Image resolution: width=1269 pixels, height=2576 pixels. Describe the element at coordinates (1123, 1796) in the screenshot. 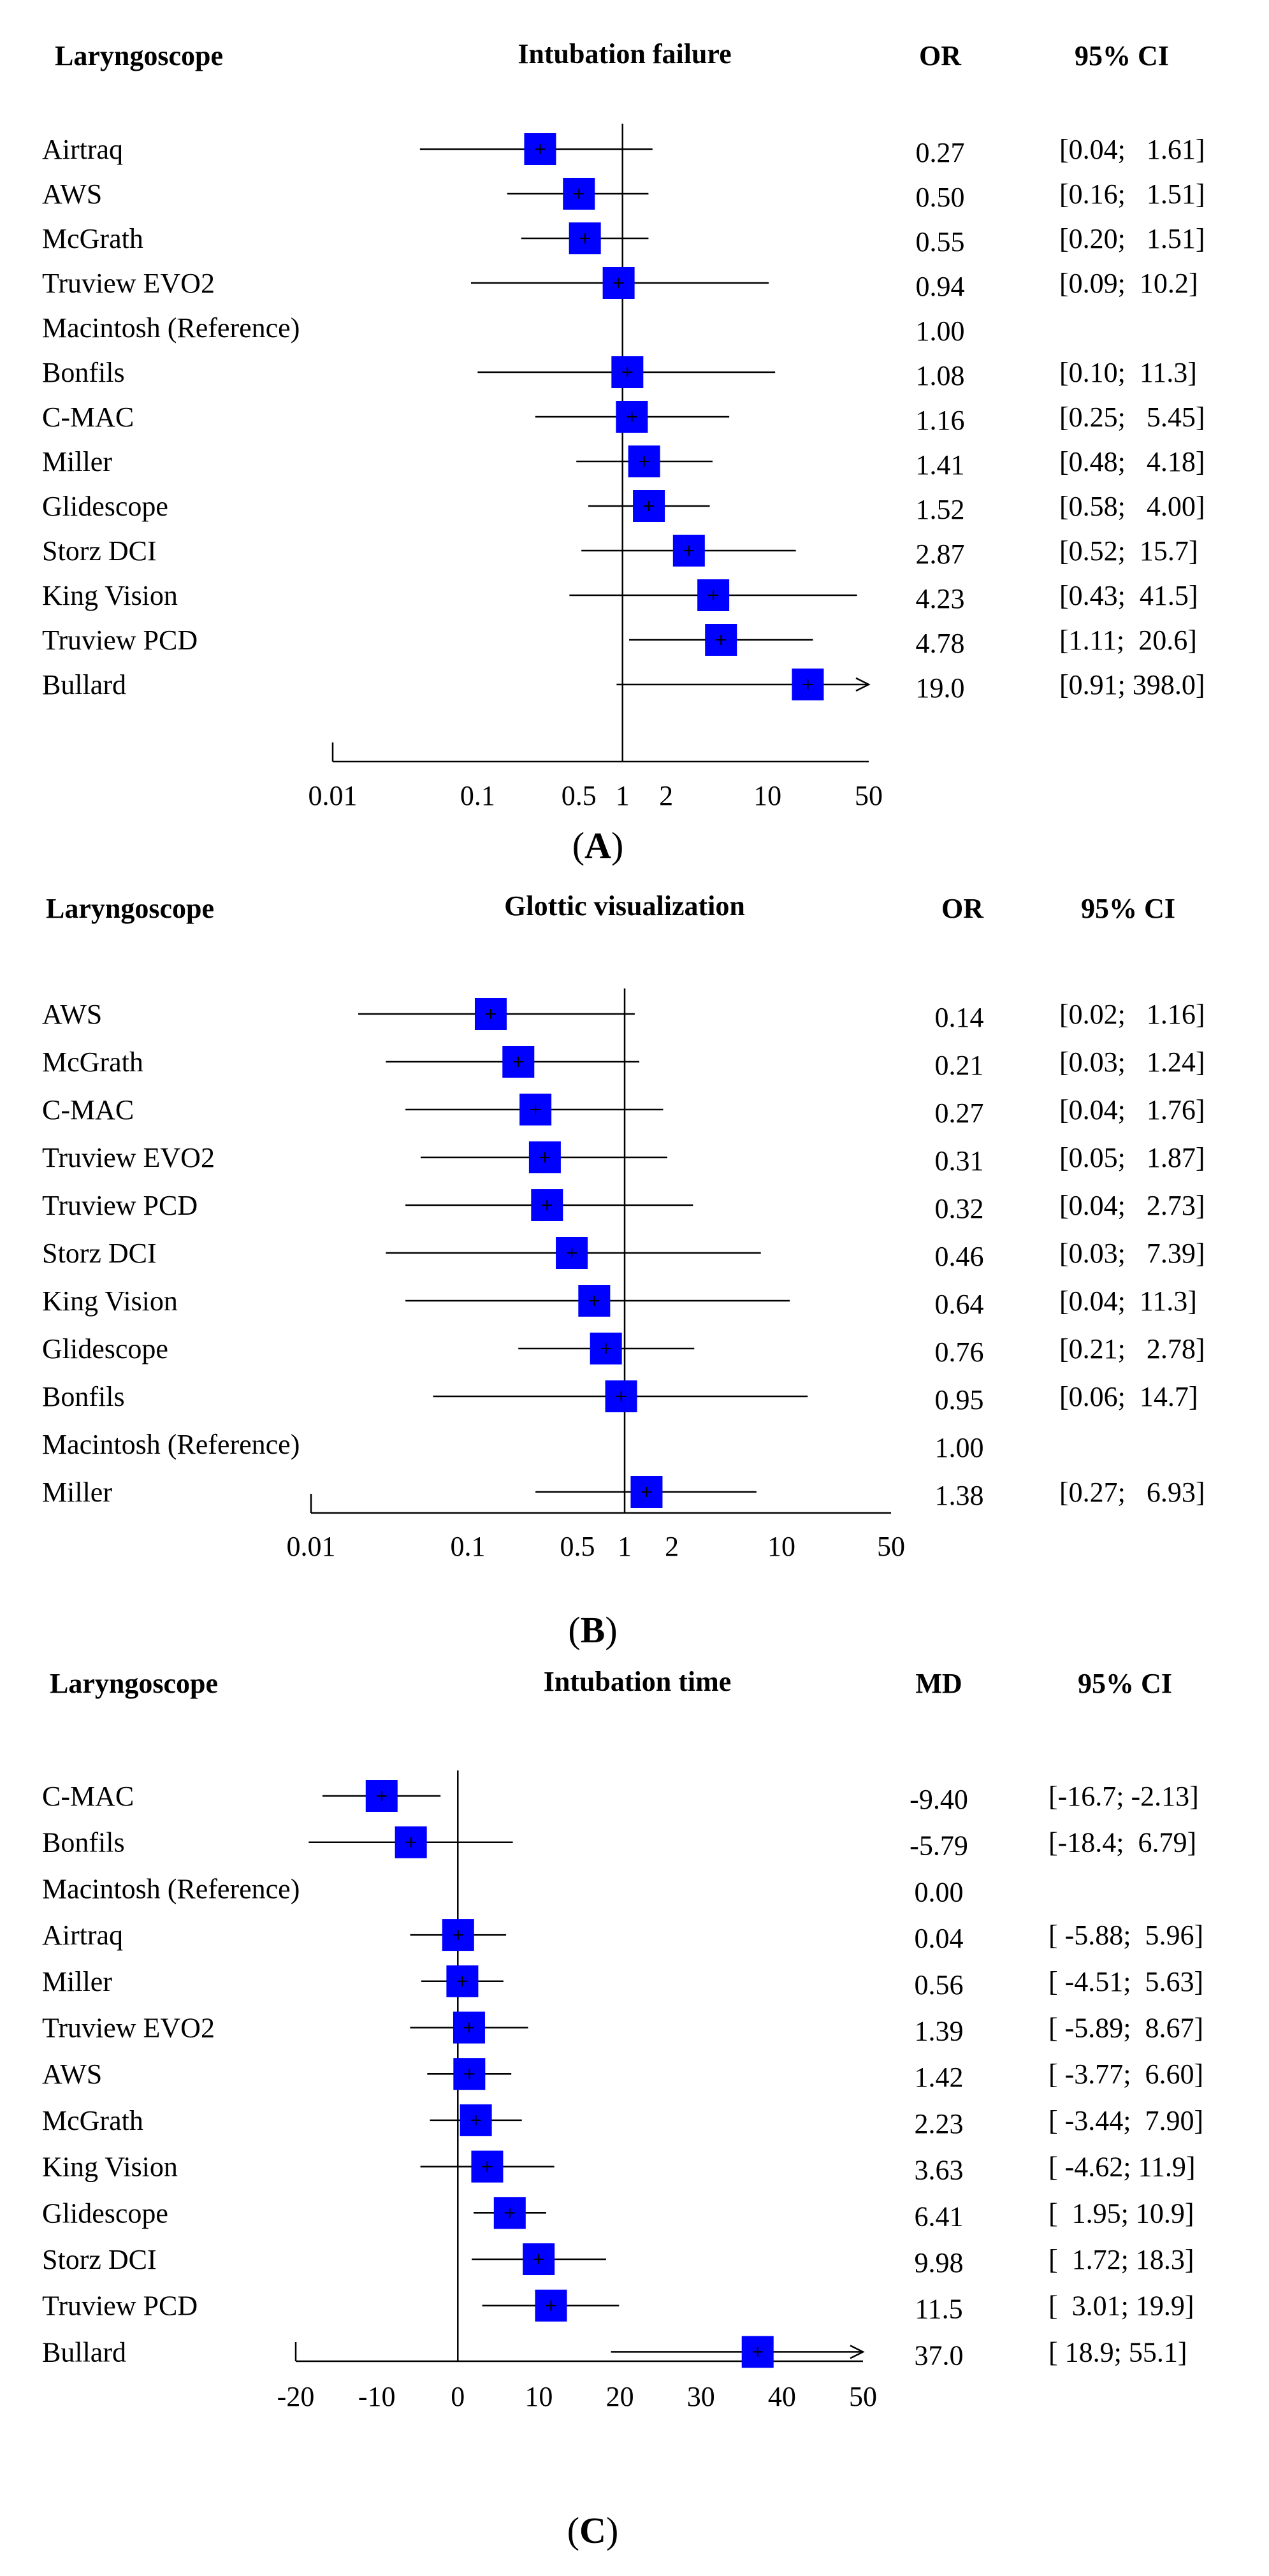

I see `row-ci: [-16.7; -2.13]` at that location.